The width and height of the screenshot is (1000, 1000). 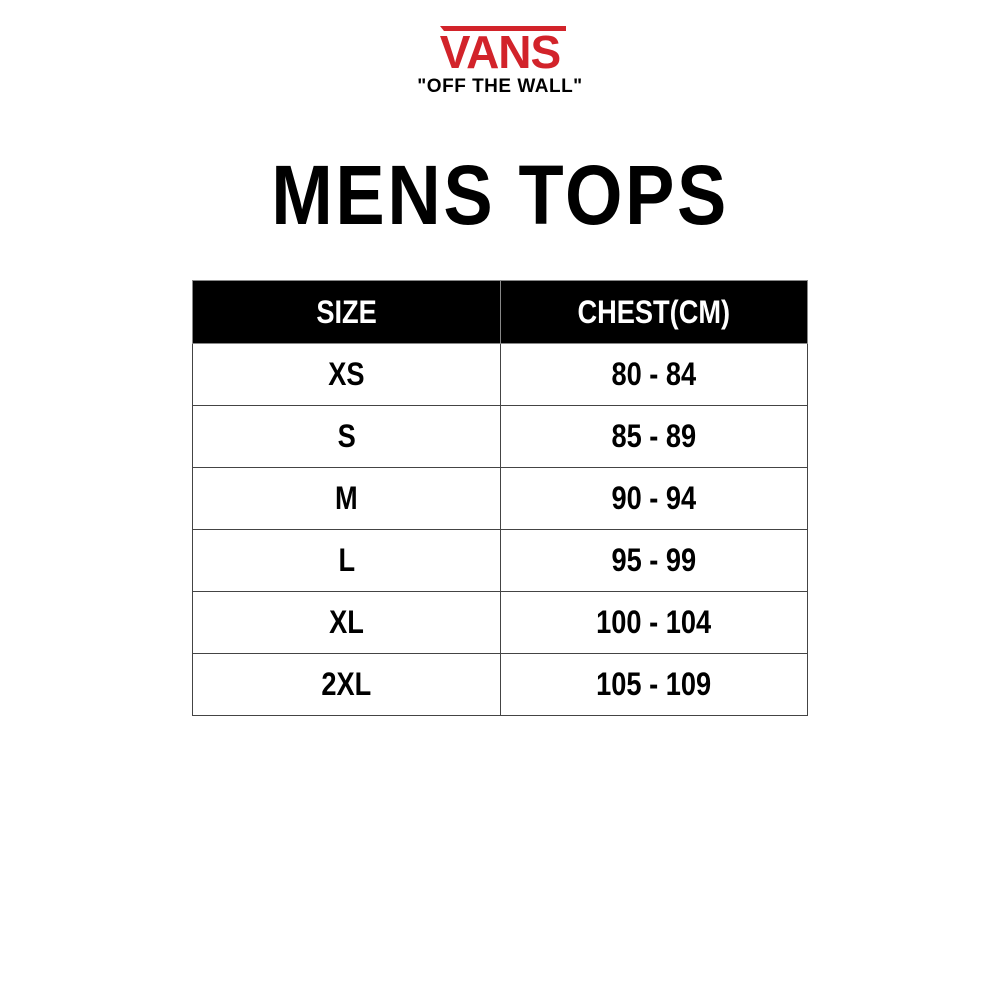 What do you see at coordinates (654, 374) in the screenshot?
I see `chest-cell: 80 - 84` at bounding box center [654, 374].